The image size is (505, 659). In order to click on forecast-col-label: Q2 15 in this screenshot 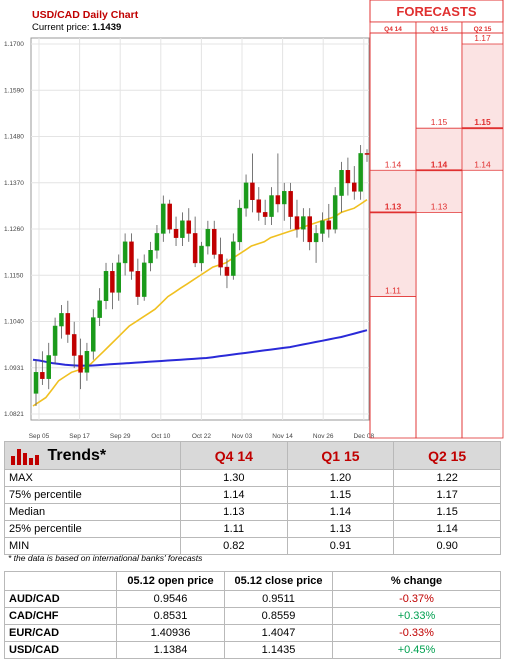, I will do `click(483, 29)`.